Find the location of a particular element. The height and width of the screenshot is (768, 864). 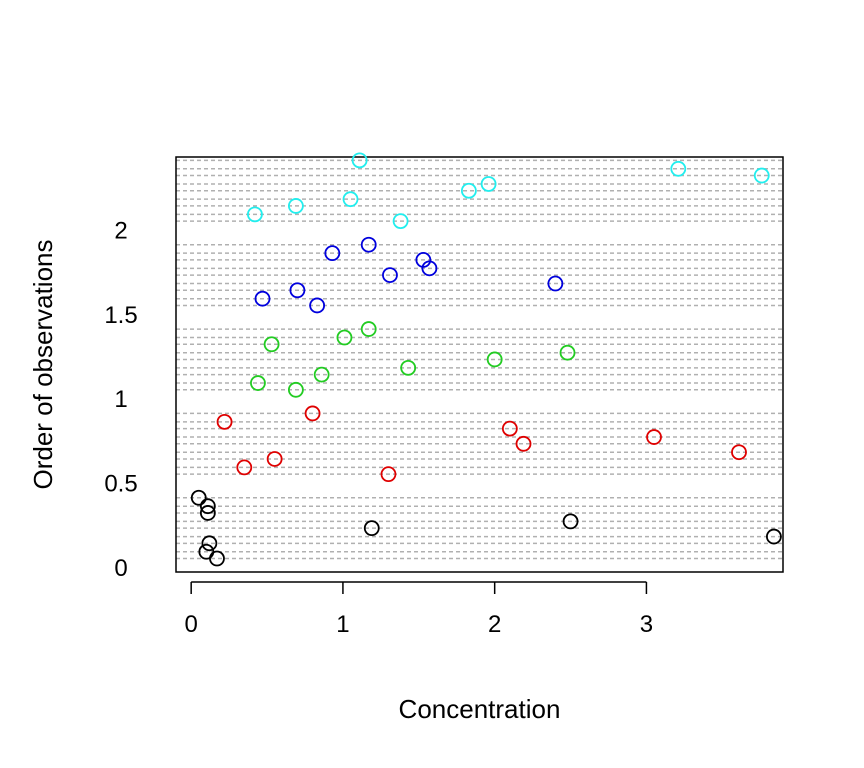

x-axis-title: Concentration is located at coordinates (480, 709).